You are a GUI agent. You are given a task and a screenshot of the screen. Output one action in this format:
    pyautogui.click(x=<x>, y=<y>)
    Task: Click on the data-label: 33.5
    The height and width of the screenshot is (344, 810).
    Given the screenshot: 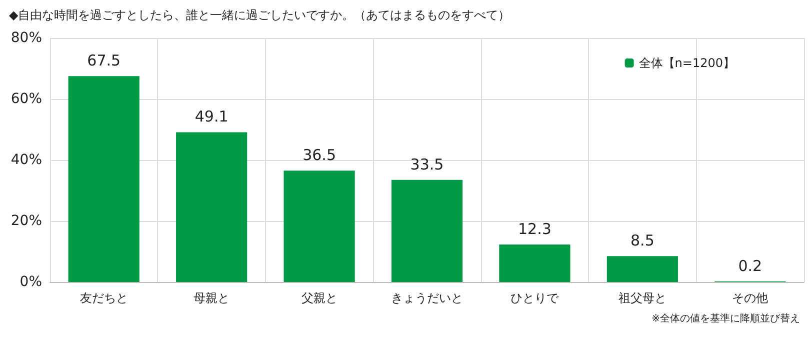 What is the action you would take?
    pyautogui.click(x=427, y=164)
    